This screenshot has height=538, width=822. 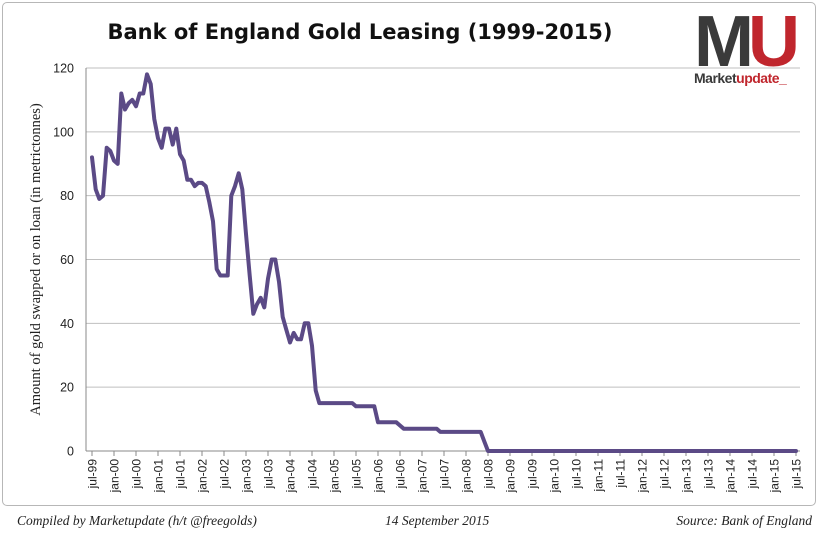 What do you see at coordinates (437, 520) in the screenshot?
I see `footer-date: 14 September 2015` at bounding box center [437, 520].